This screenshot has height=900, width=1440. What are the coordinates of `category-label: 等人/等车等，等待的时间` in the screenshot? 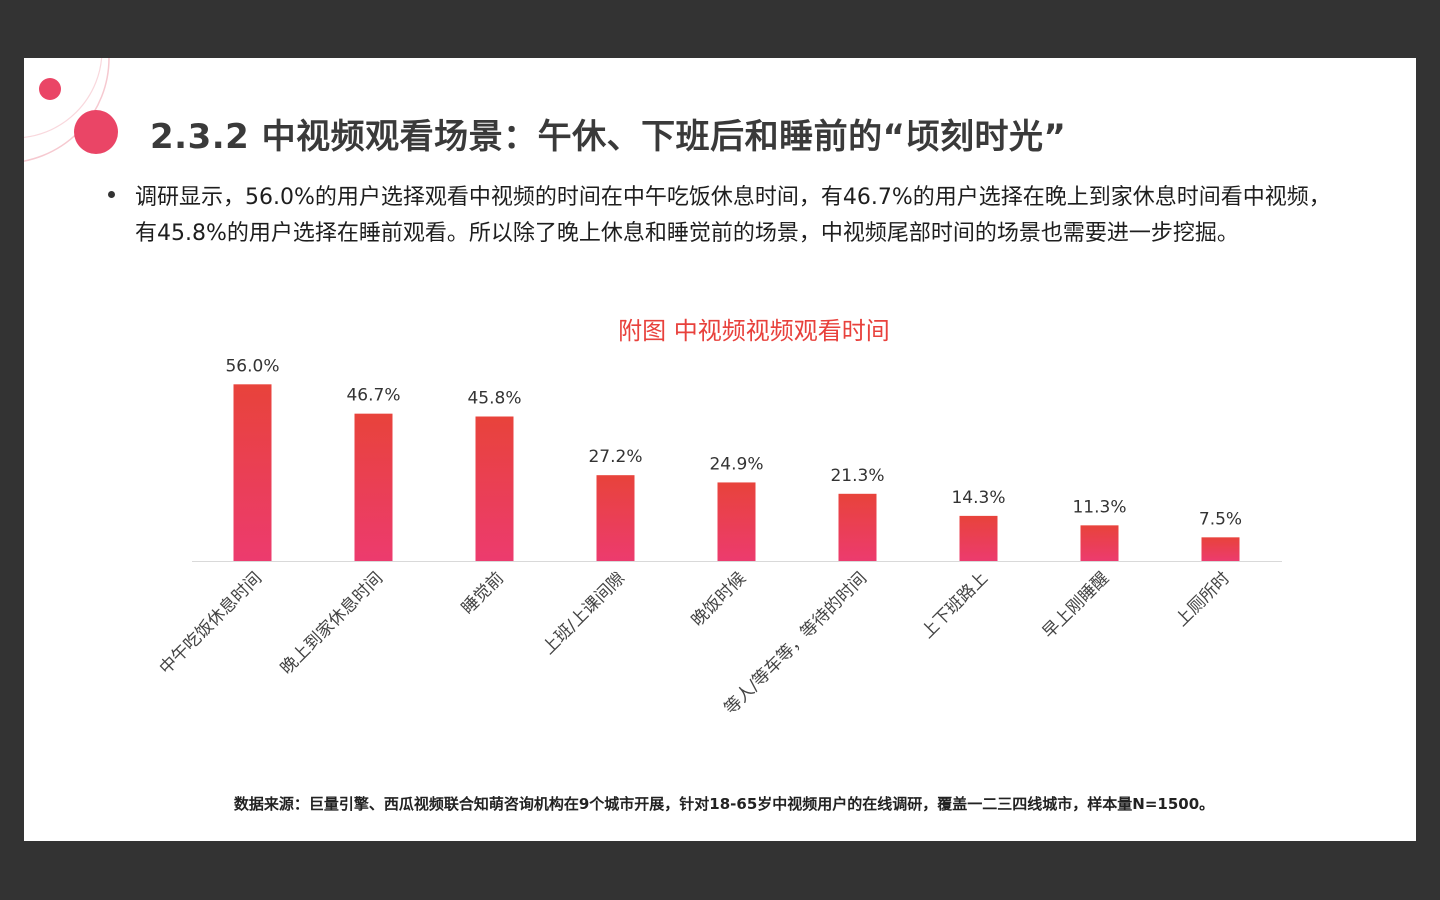 It's located at (796, 643).